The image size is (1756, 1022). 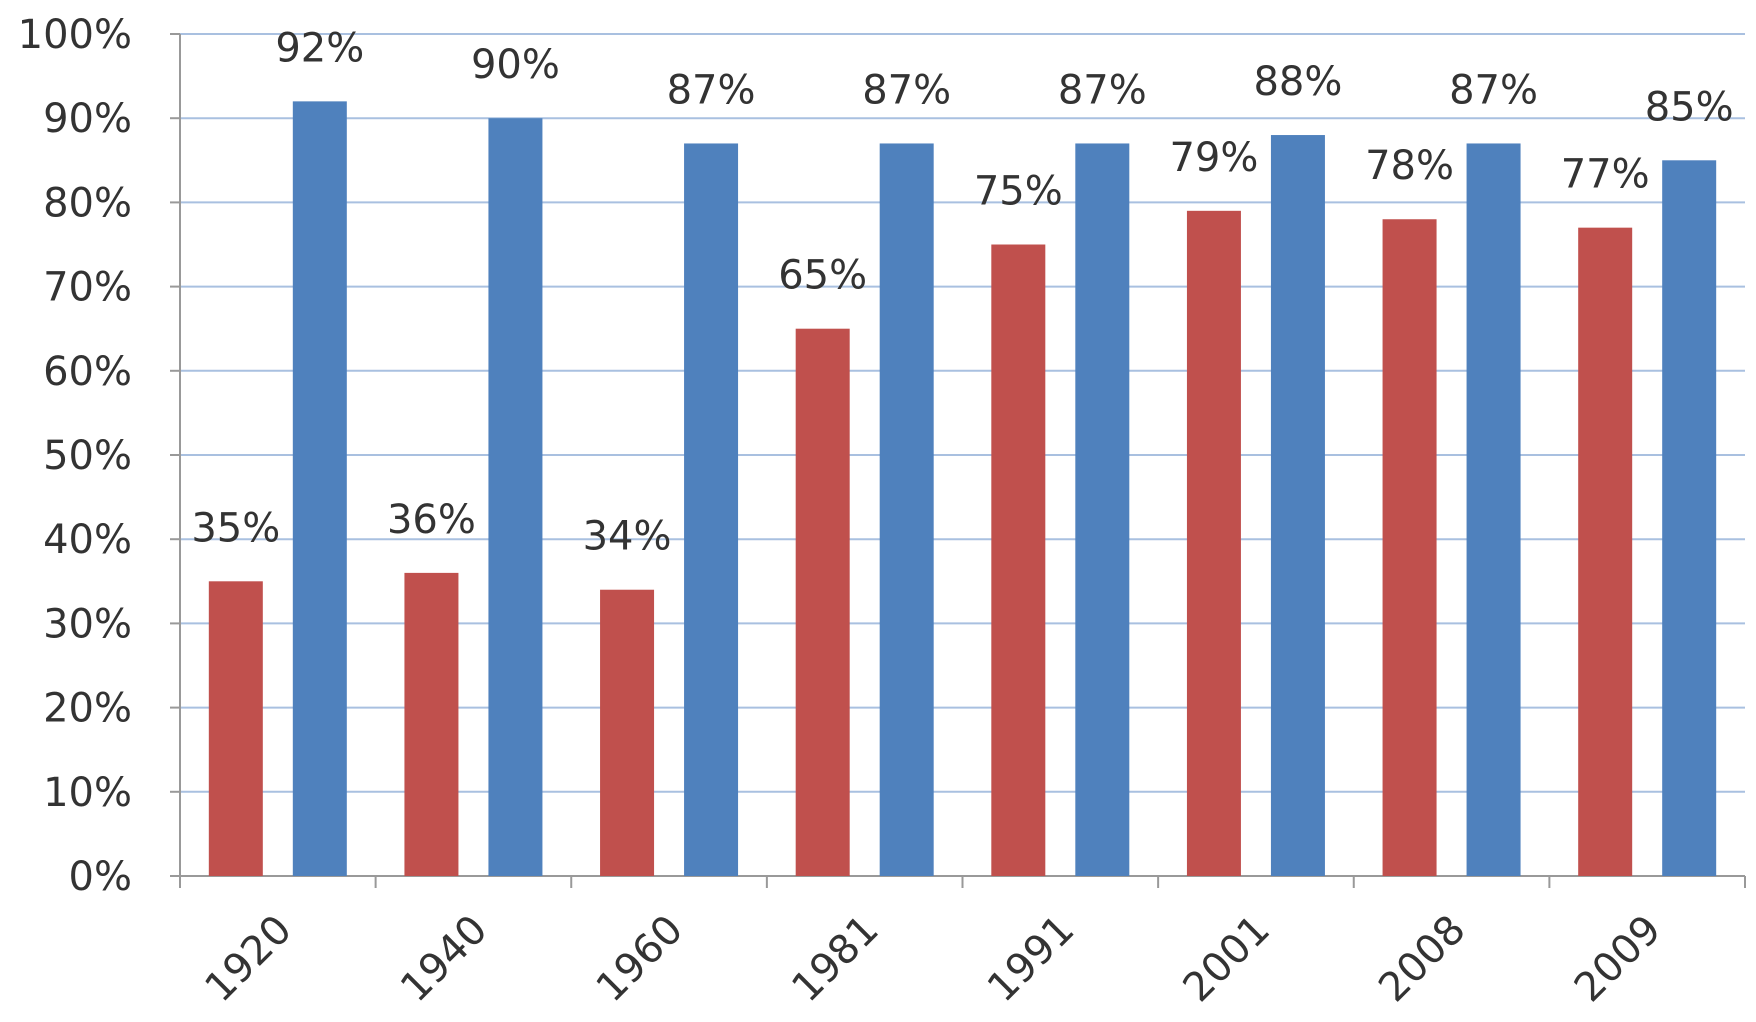 I want to click on data-label: 88%, so click(x=1297, y=82).